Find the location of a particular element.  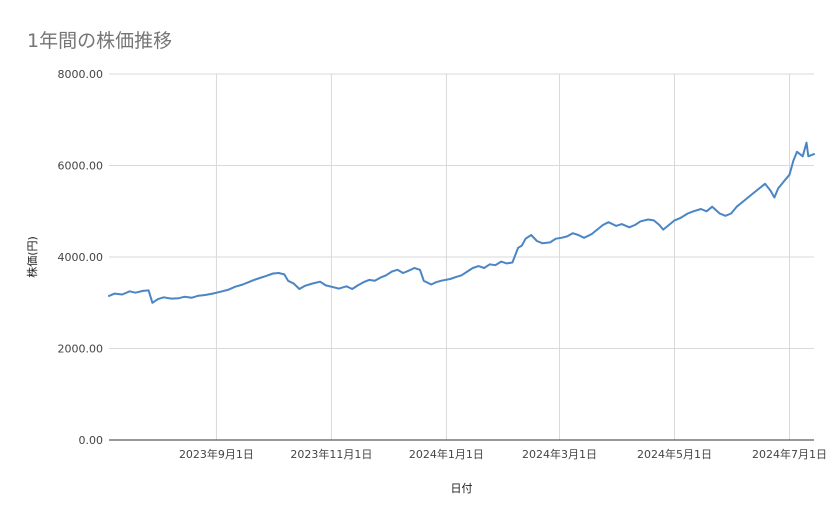

y-tick-label: 0.00 is located at coordinates (91, 440).